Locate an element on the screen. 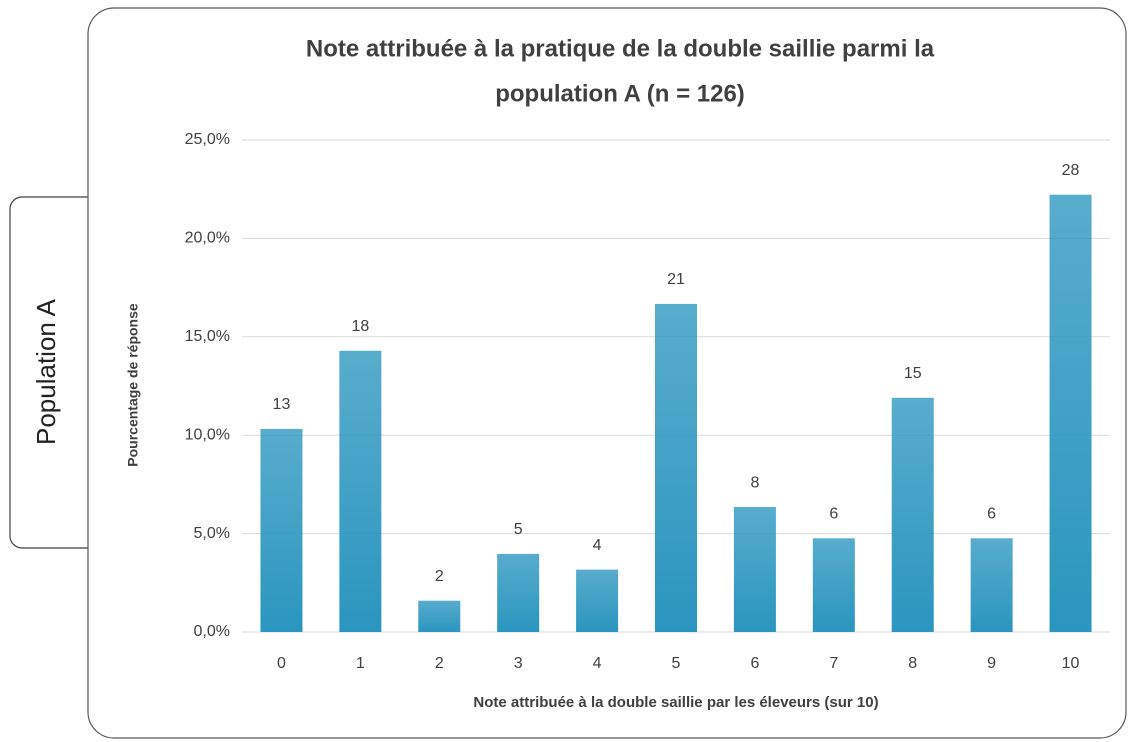  data-label: 21 is located at coordinates (676, 279).